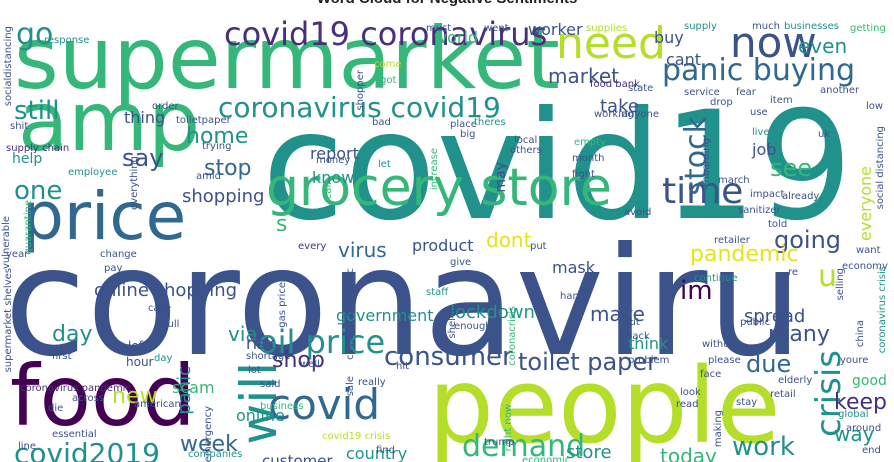 Image resolution: width=894 pixels, height=462 pixels. What do you see at coordinates (104, 216) in the screenshot?
I see `cloud-word: price` at bounding box center [104, 216].